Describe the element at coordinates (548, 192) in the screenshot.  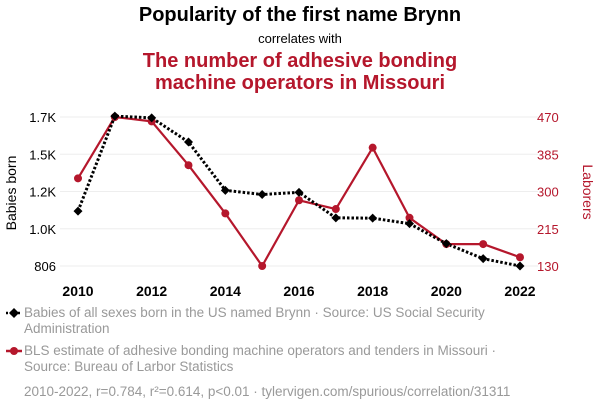
I see `right-tick-label: 300` at that location.